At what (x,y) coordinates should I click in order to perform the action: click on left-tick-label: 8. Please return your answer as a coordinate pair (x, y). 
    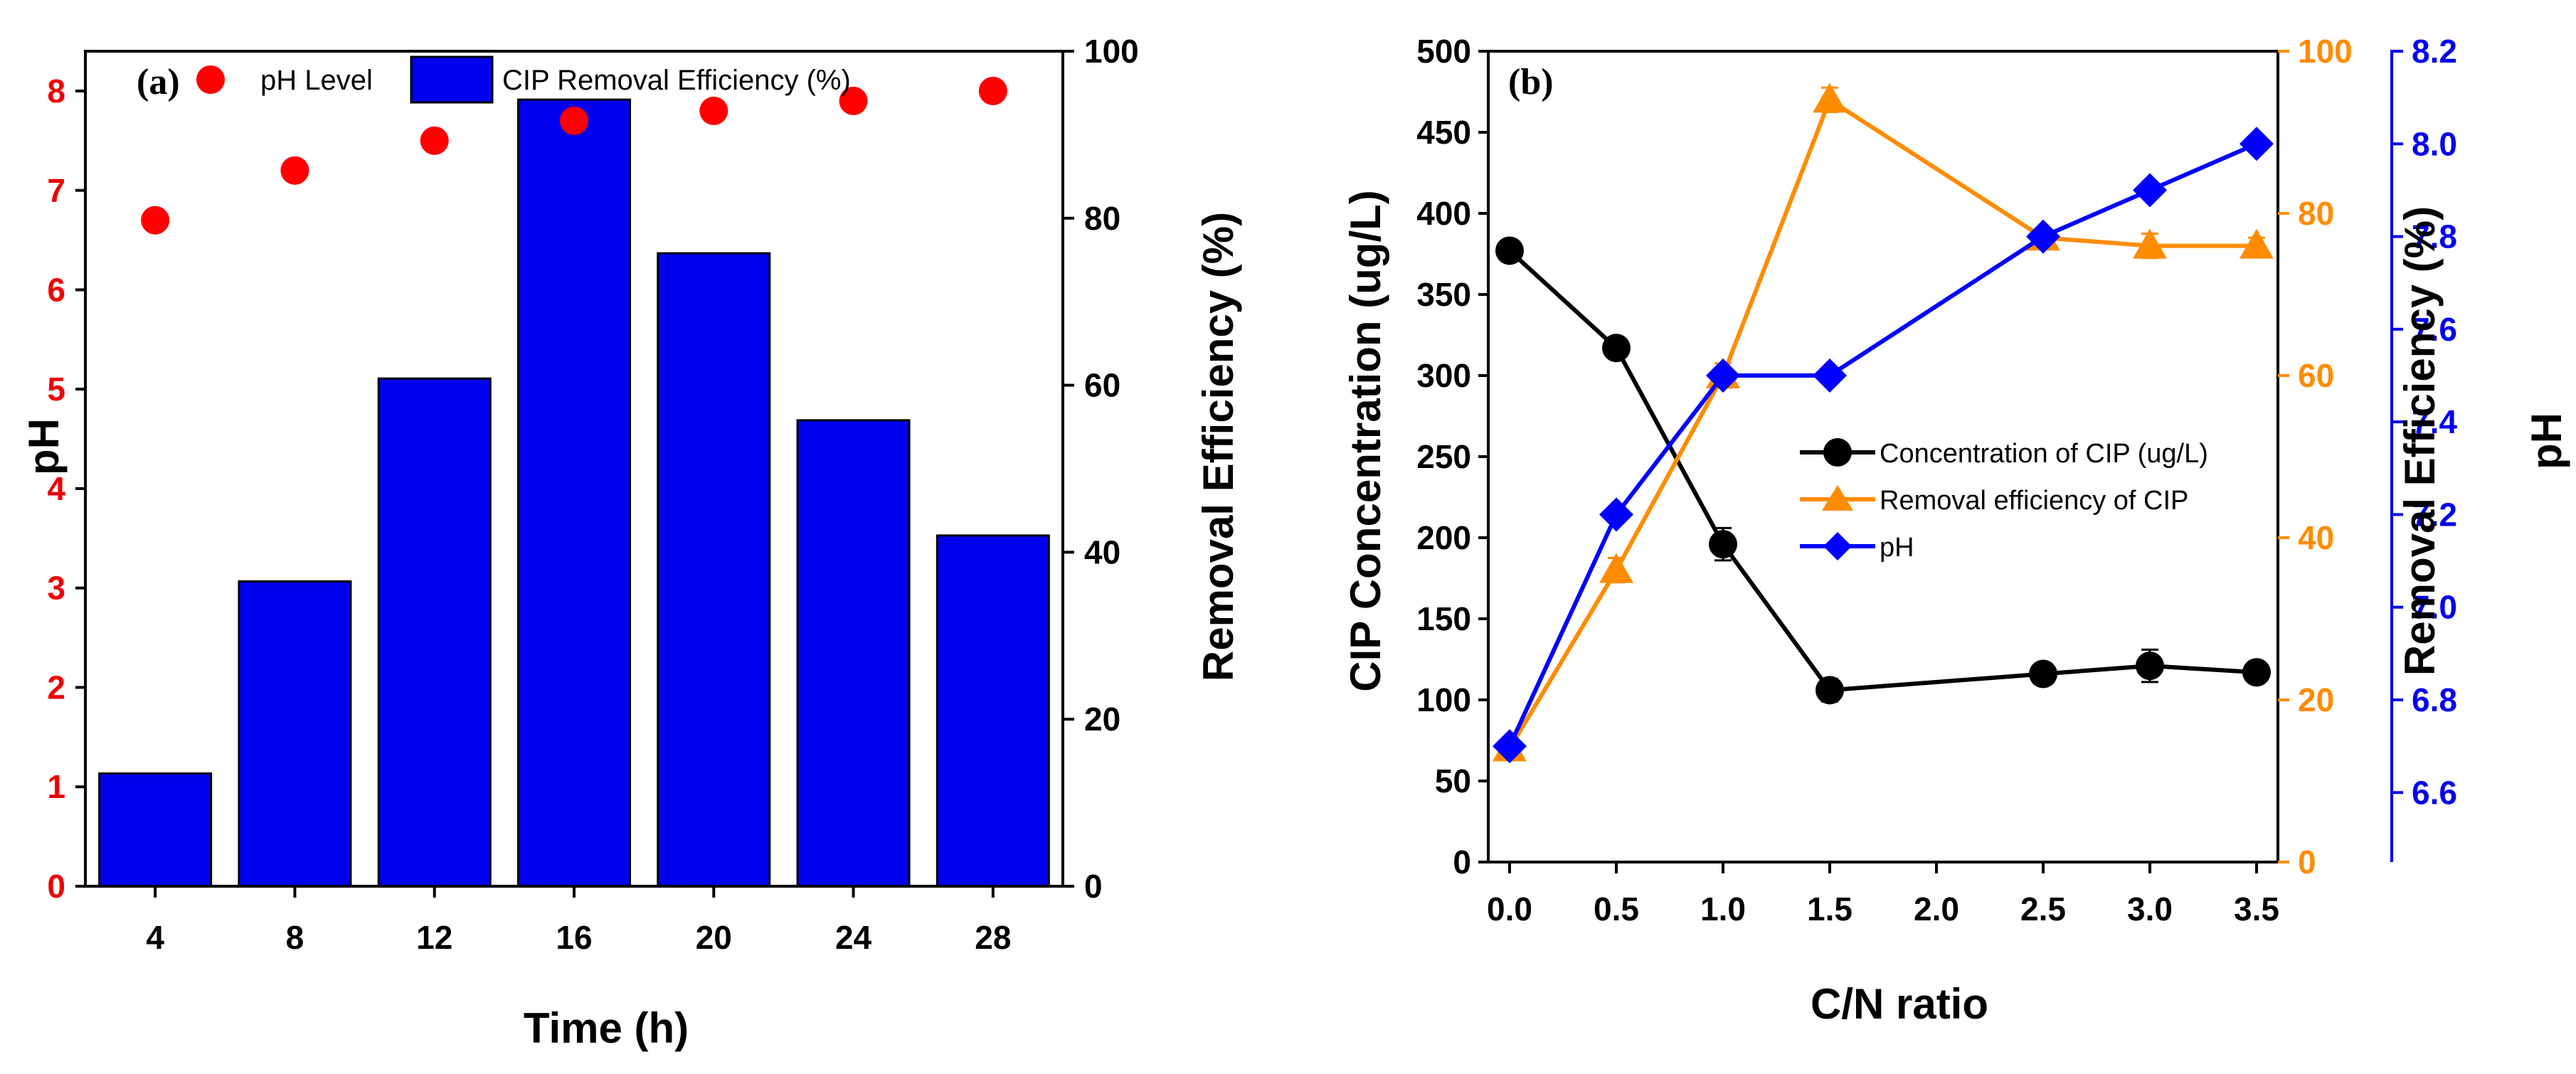
    Looking at the image, I should click on (56, 91).